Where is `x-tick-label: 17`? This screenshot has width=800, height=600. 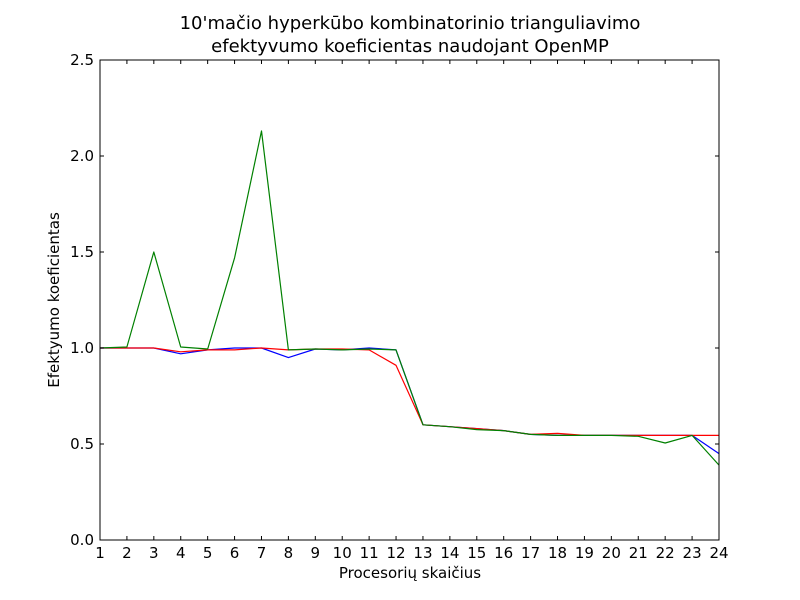 x-tick-label: 17 is located at coordinates (530, 553).